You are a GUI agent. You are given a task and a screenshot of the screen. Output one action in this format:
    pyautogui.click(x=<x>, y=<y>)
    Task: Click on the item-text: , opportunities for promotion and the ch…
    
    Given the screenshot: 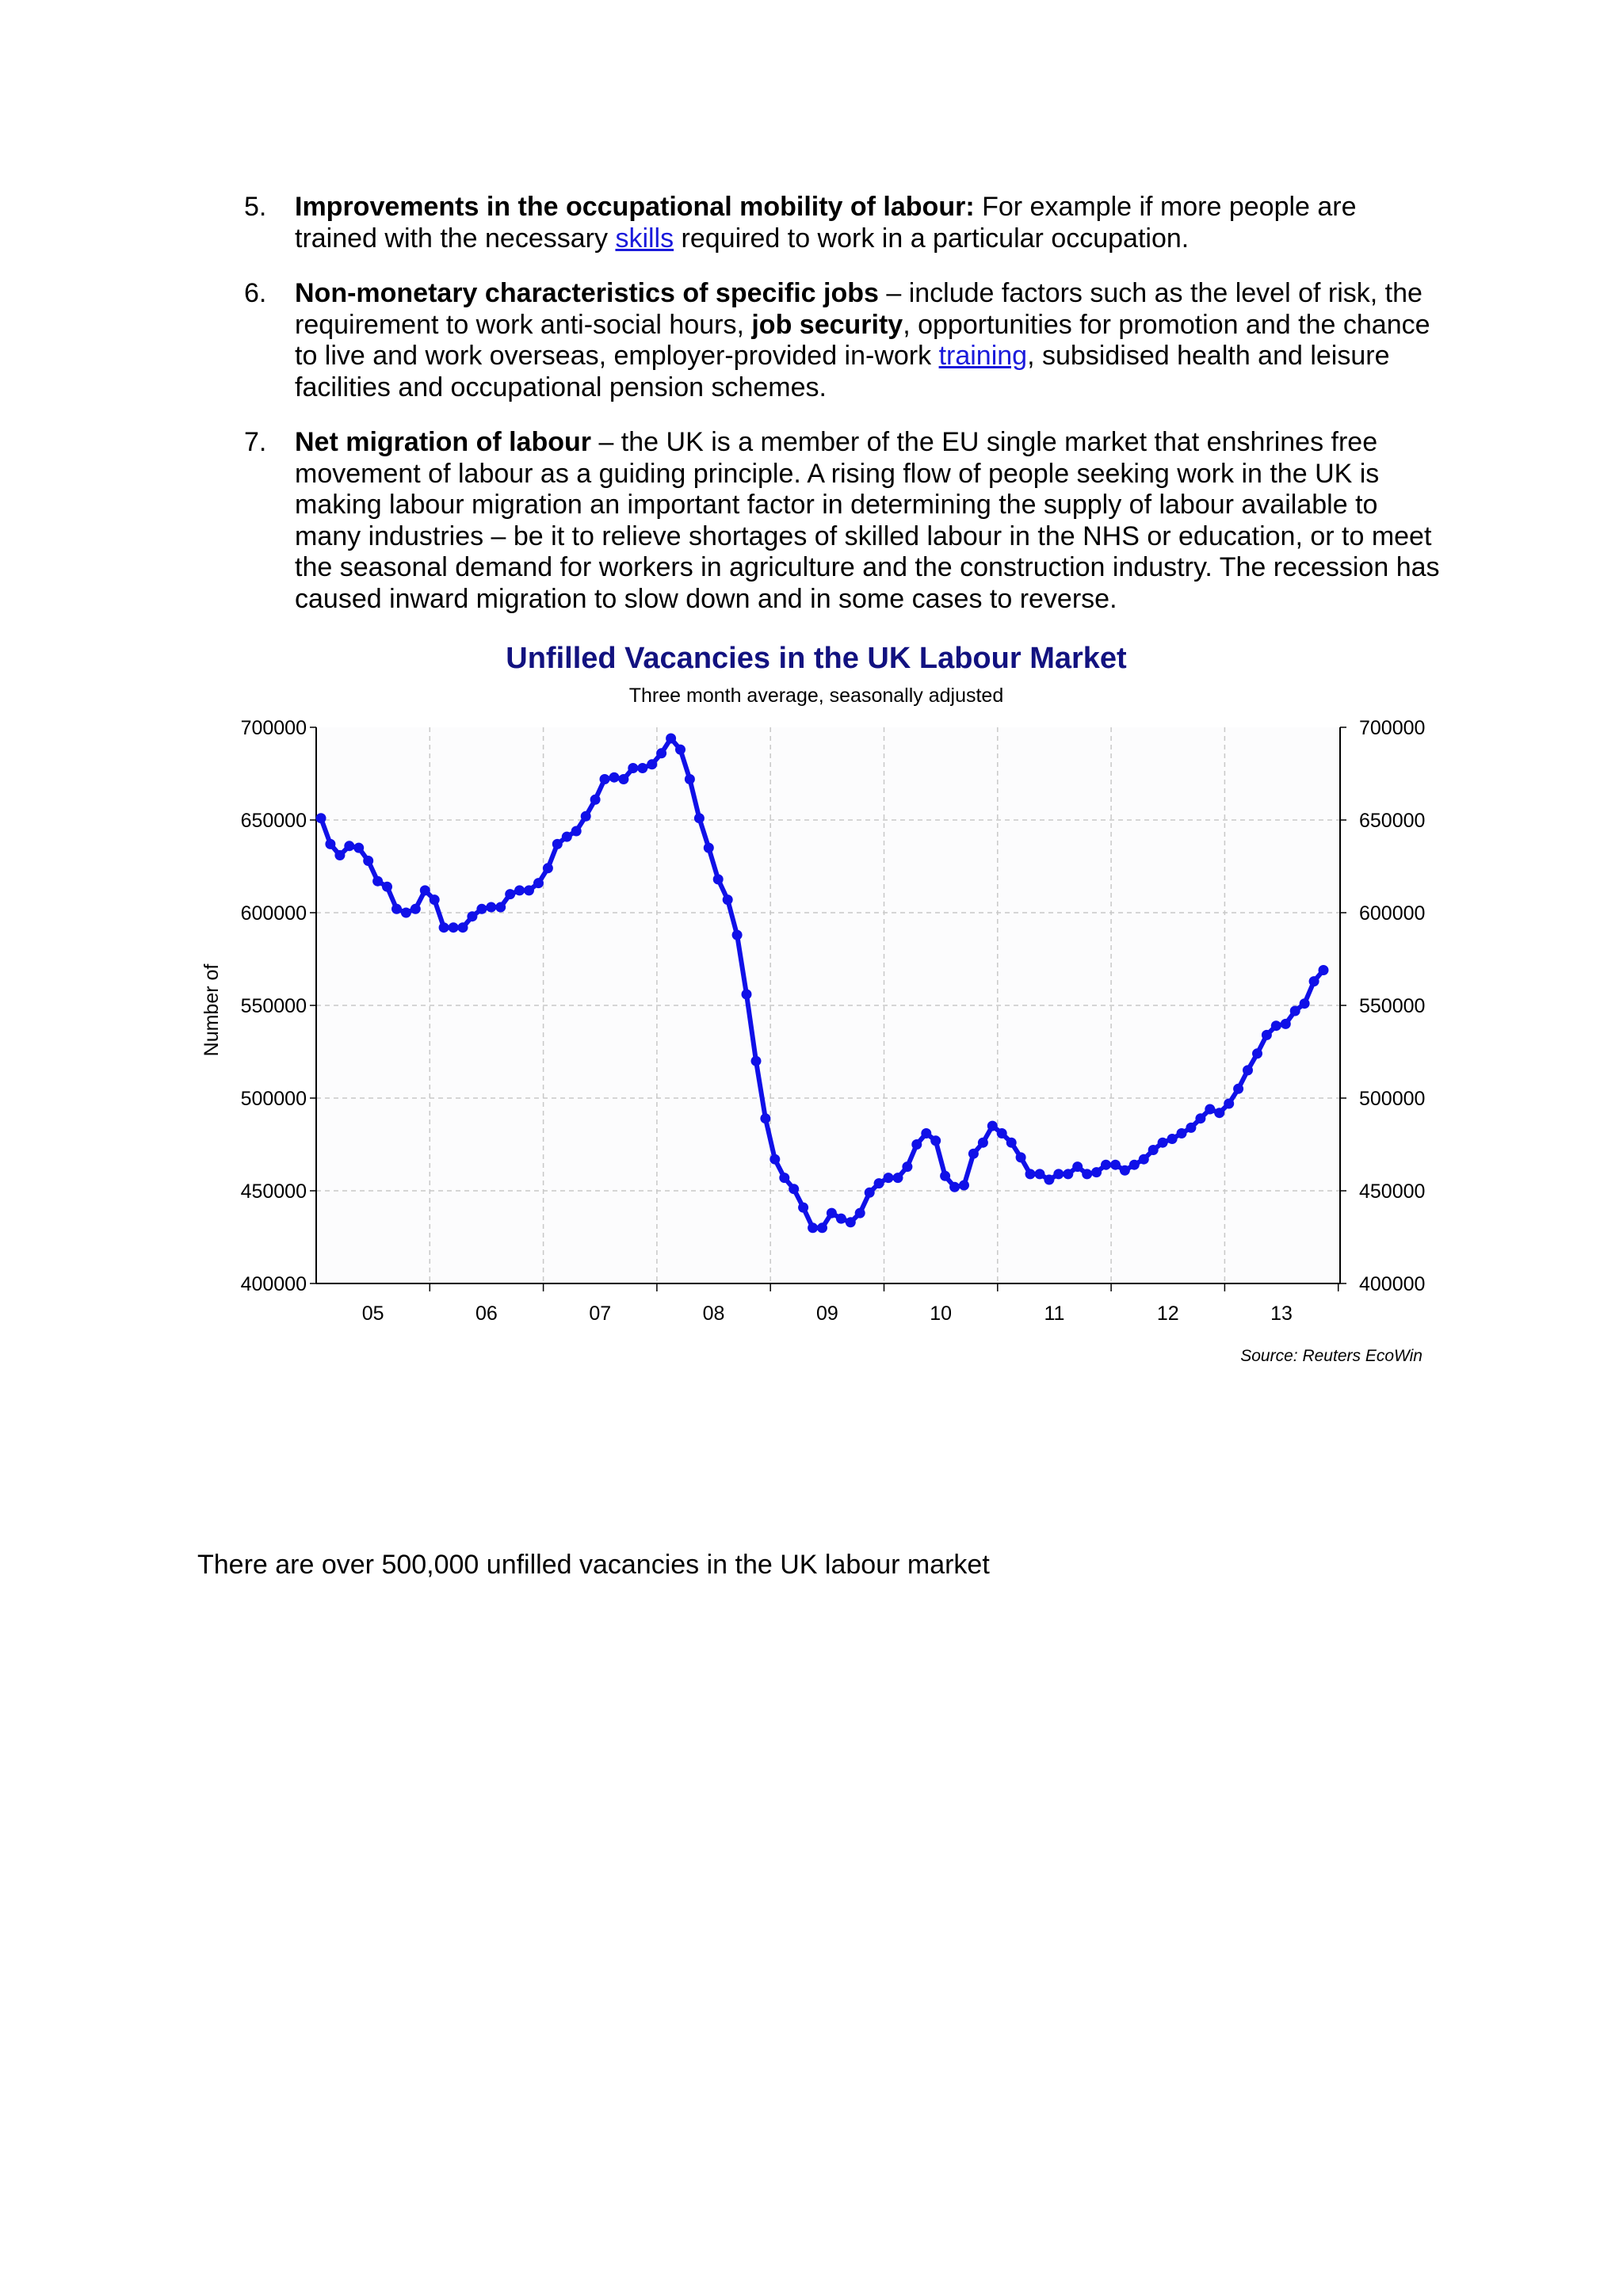 What is the action you would take?
    pyautogui.click(x=863, y=340)
    